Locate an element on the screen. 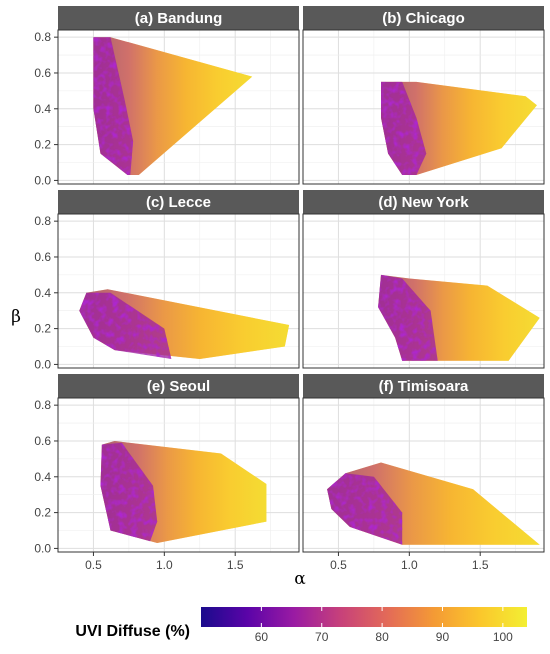 Image resolution: width=550 pixels, height=654 pixels. facet-title: (d) New York is located at coordinates (423, 202).